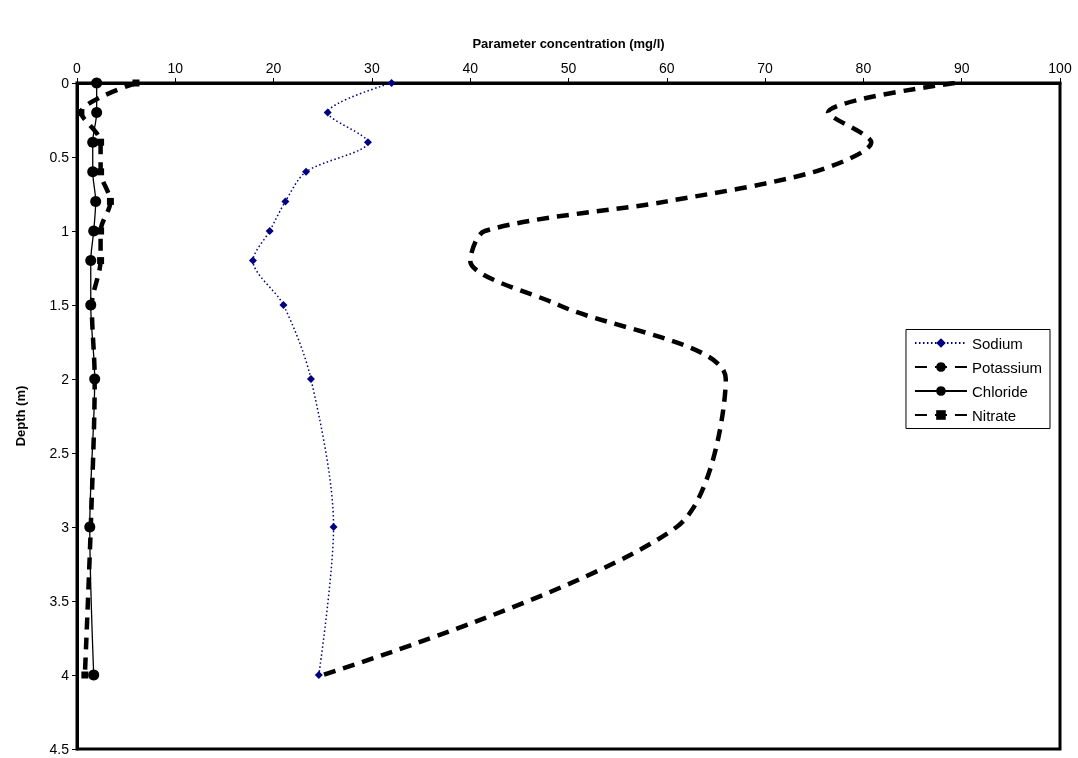 The image size is (1078, 758). I want to click on y-tick-label: 2, so click(65, 379).